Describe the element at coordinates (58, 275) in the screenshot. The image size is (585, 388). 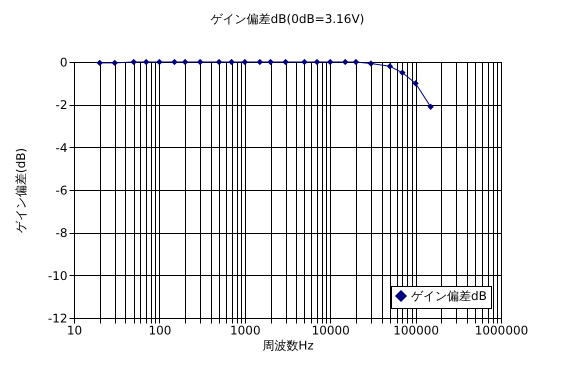
I see `y-tick-label: -10` at that location.